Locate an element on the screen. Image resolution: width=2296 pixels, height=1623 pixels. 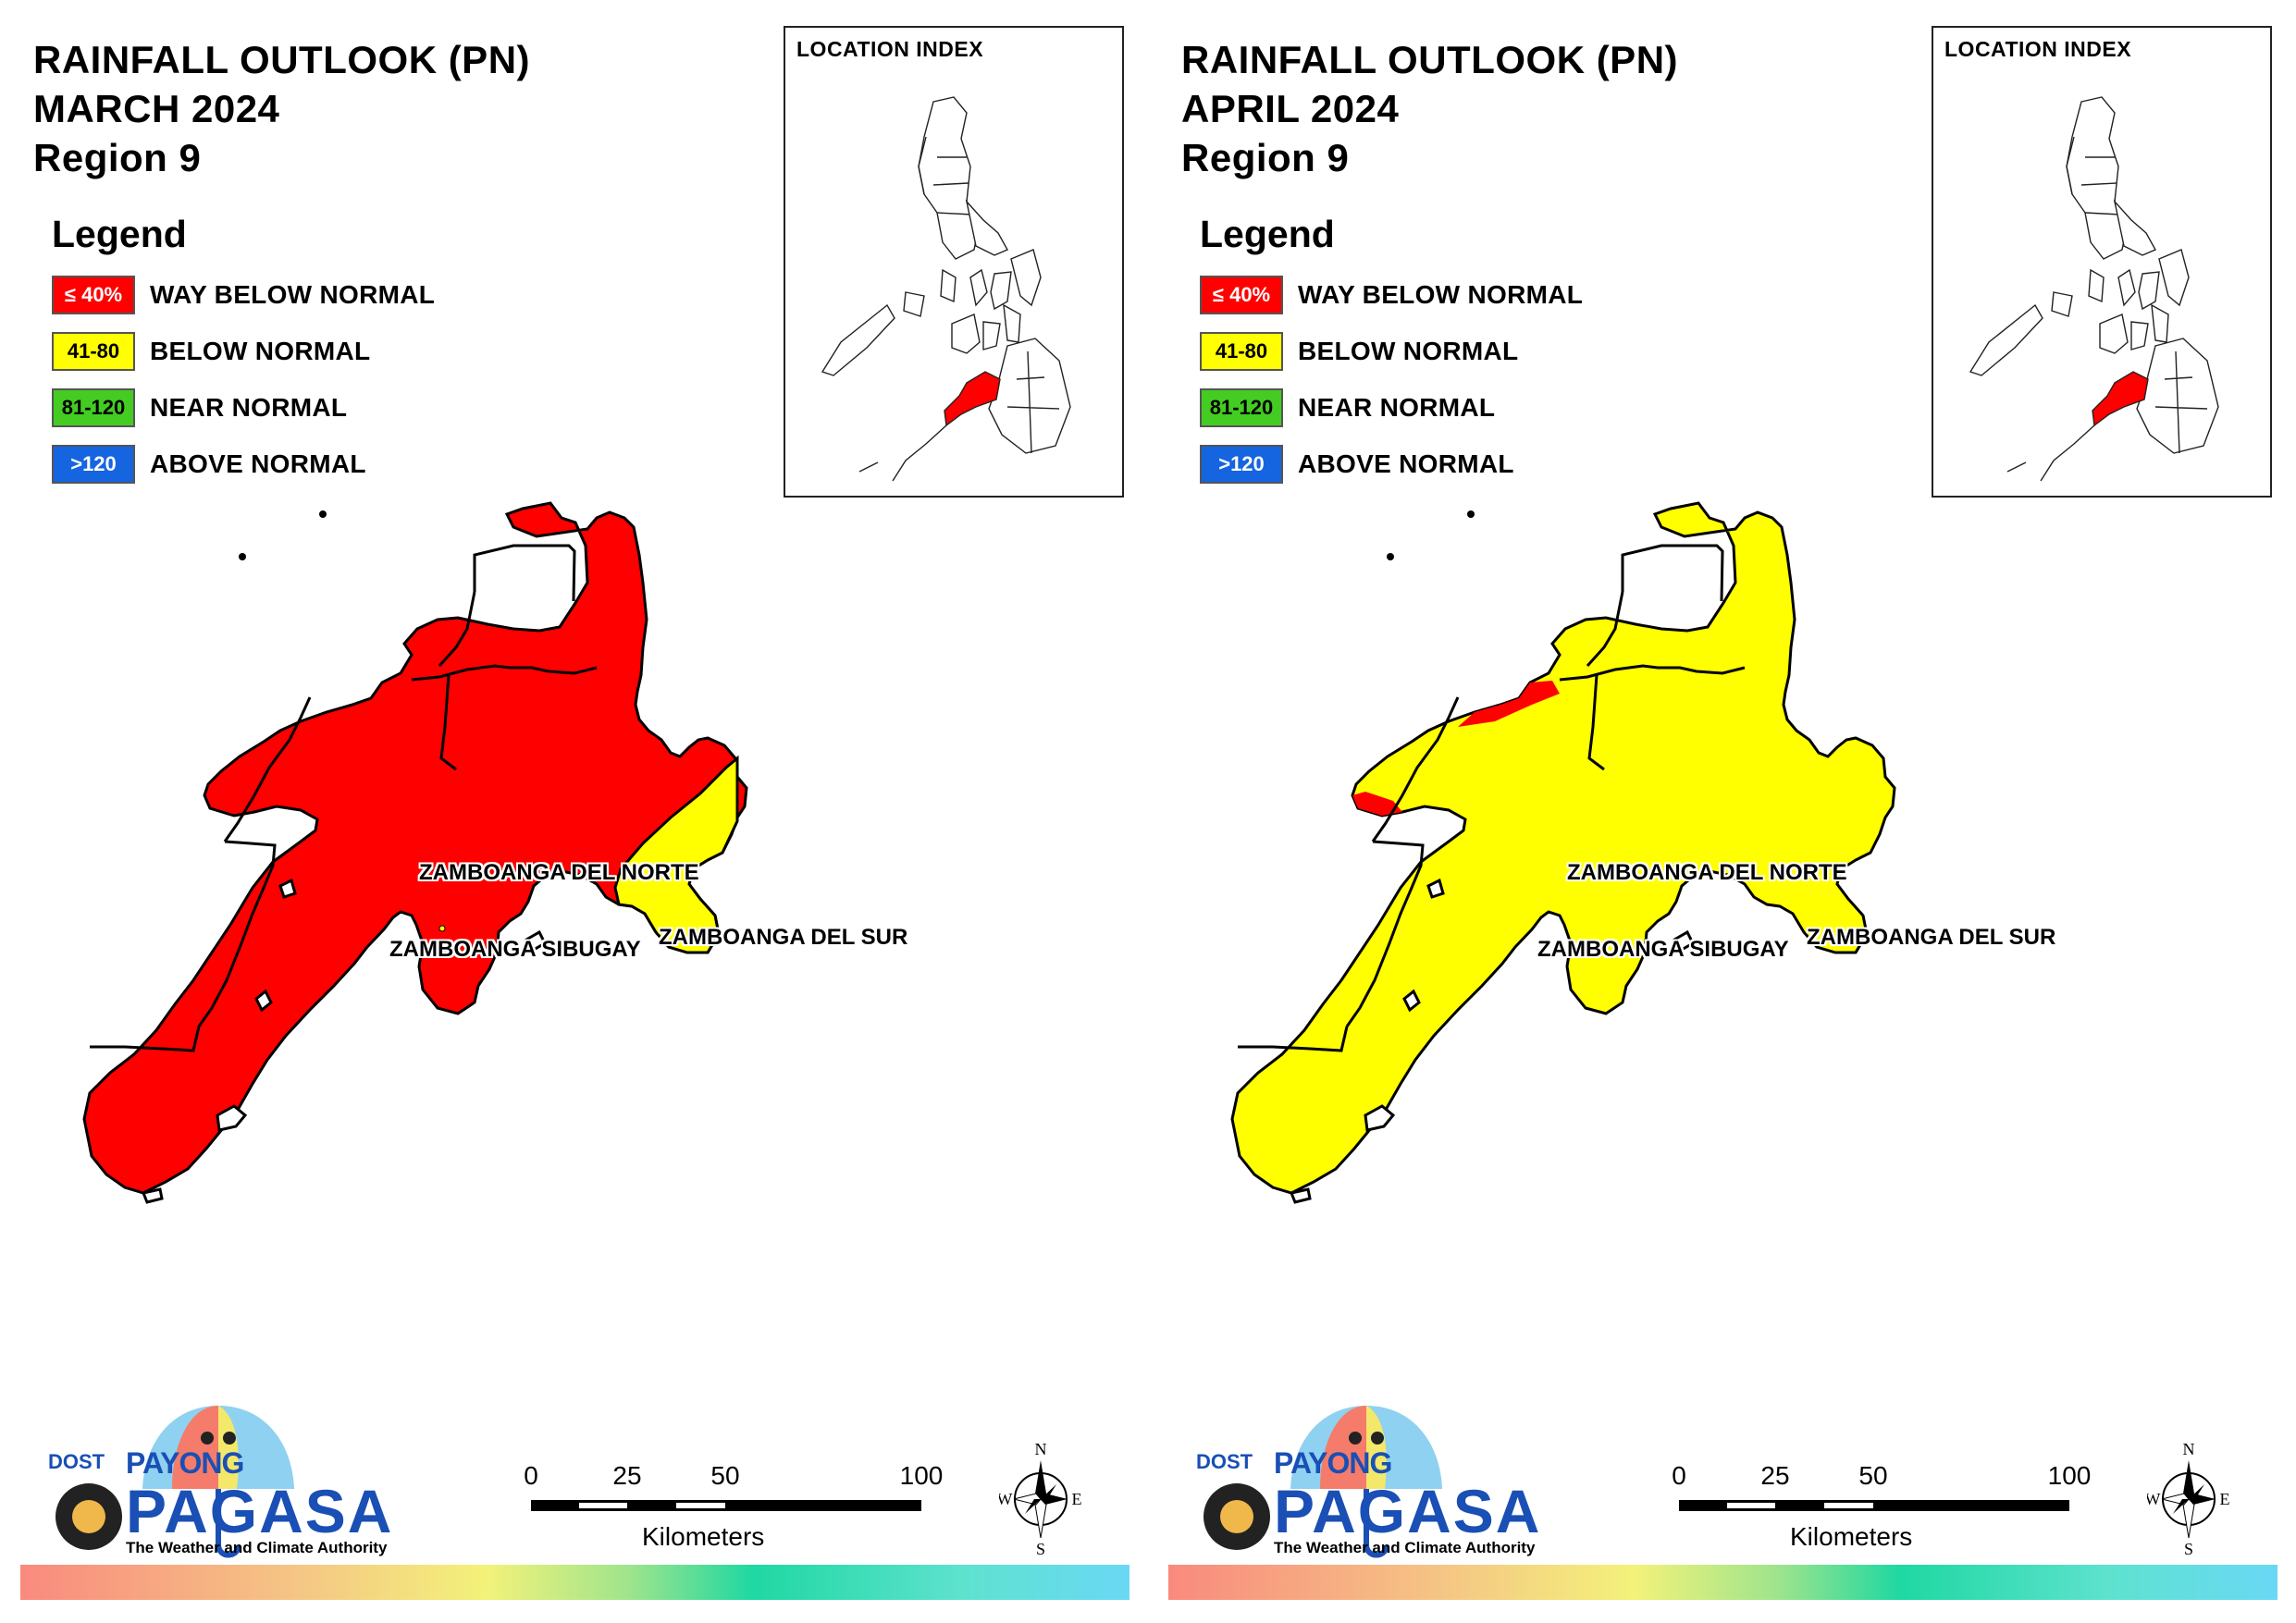
title-month: APRIL 2024 is located at coordinates (1290, 108).